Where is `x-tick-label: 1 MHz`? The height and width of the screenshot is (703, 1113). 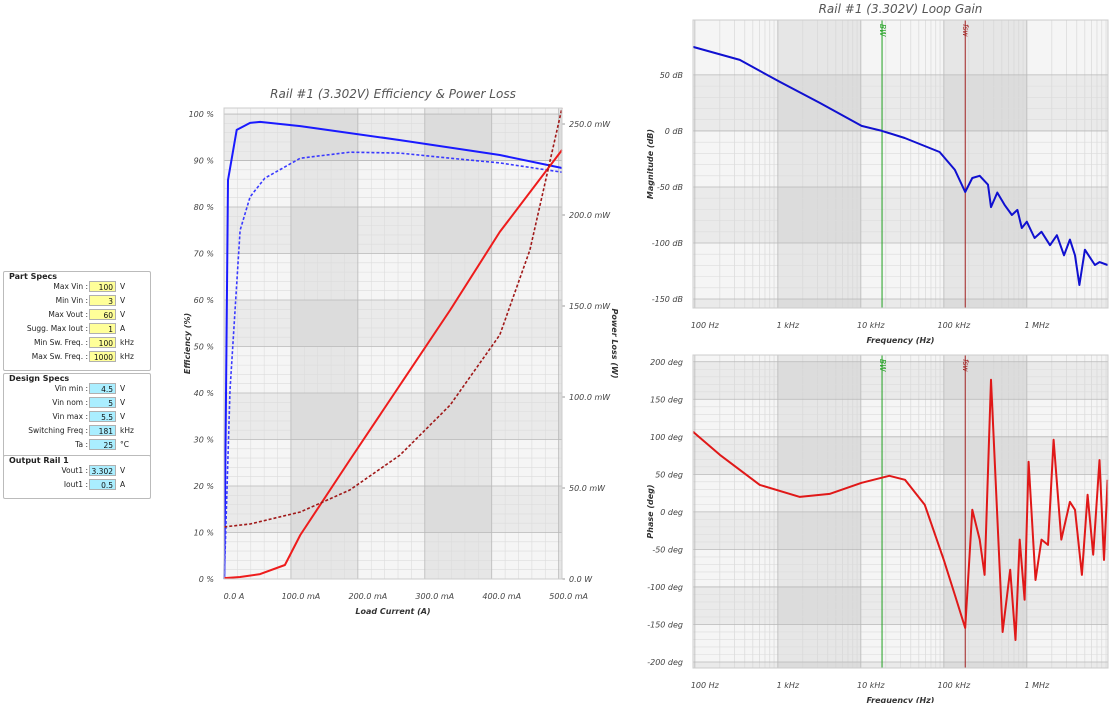
x-tick-label: 1 MHz is located at coordinates (1037, 325).